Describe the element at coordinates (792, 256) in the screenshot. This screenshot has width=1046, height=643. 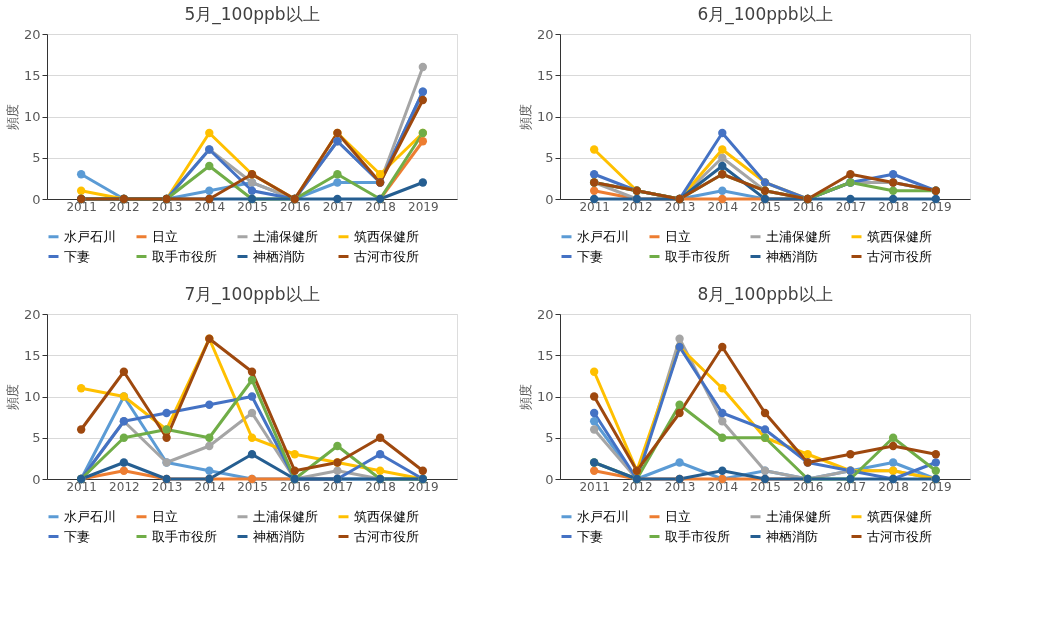
I see `legend-label: 神栖消防` at that location.